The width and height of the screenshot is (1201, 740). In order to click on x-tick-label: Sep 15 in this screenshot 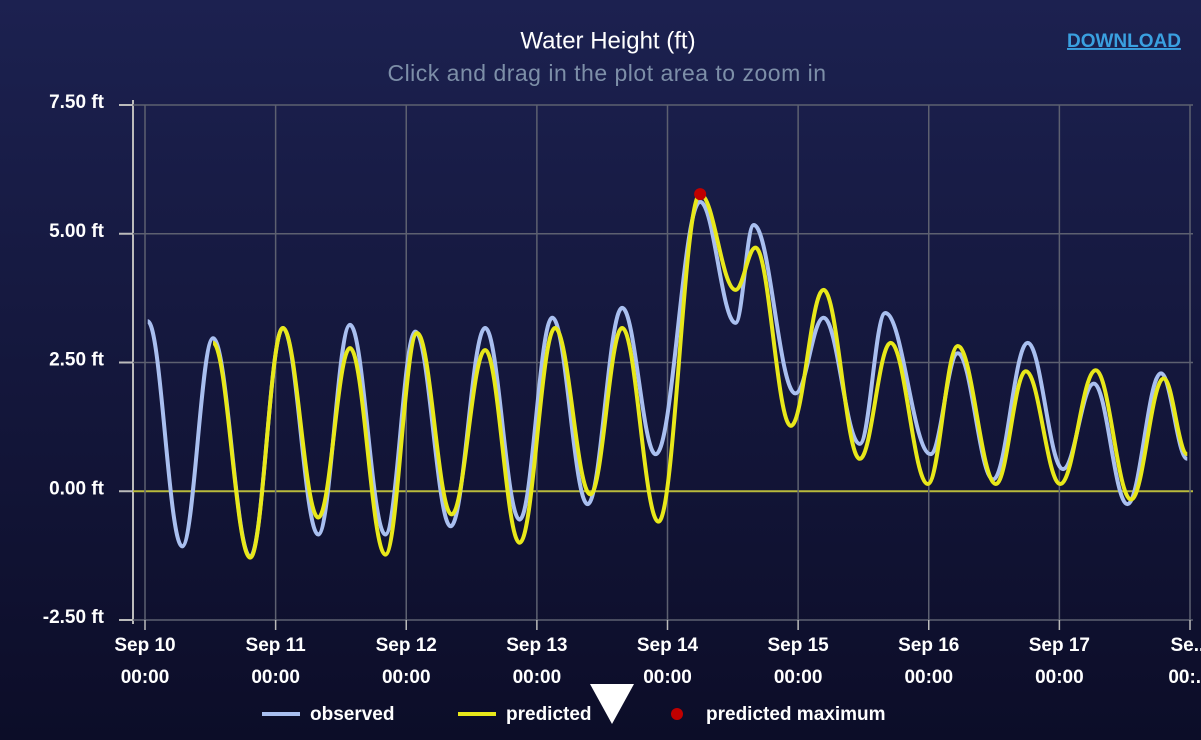, I will do `click(798, 645)`.